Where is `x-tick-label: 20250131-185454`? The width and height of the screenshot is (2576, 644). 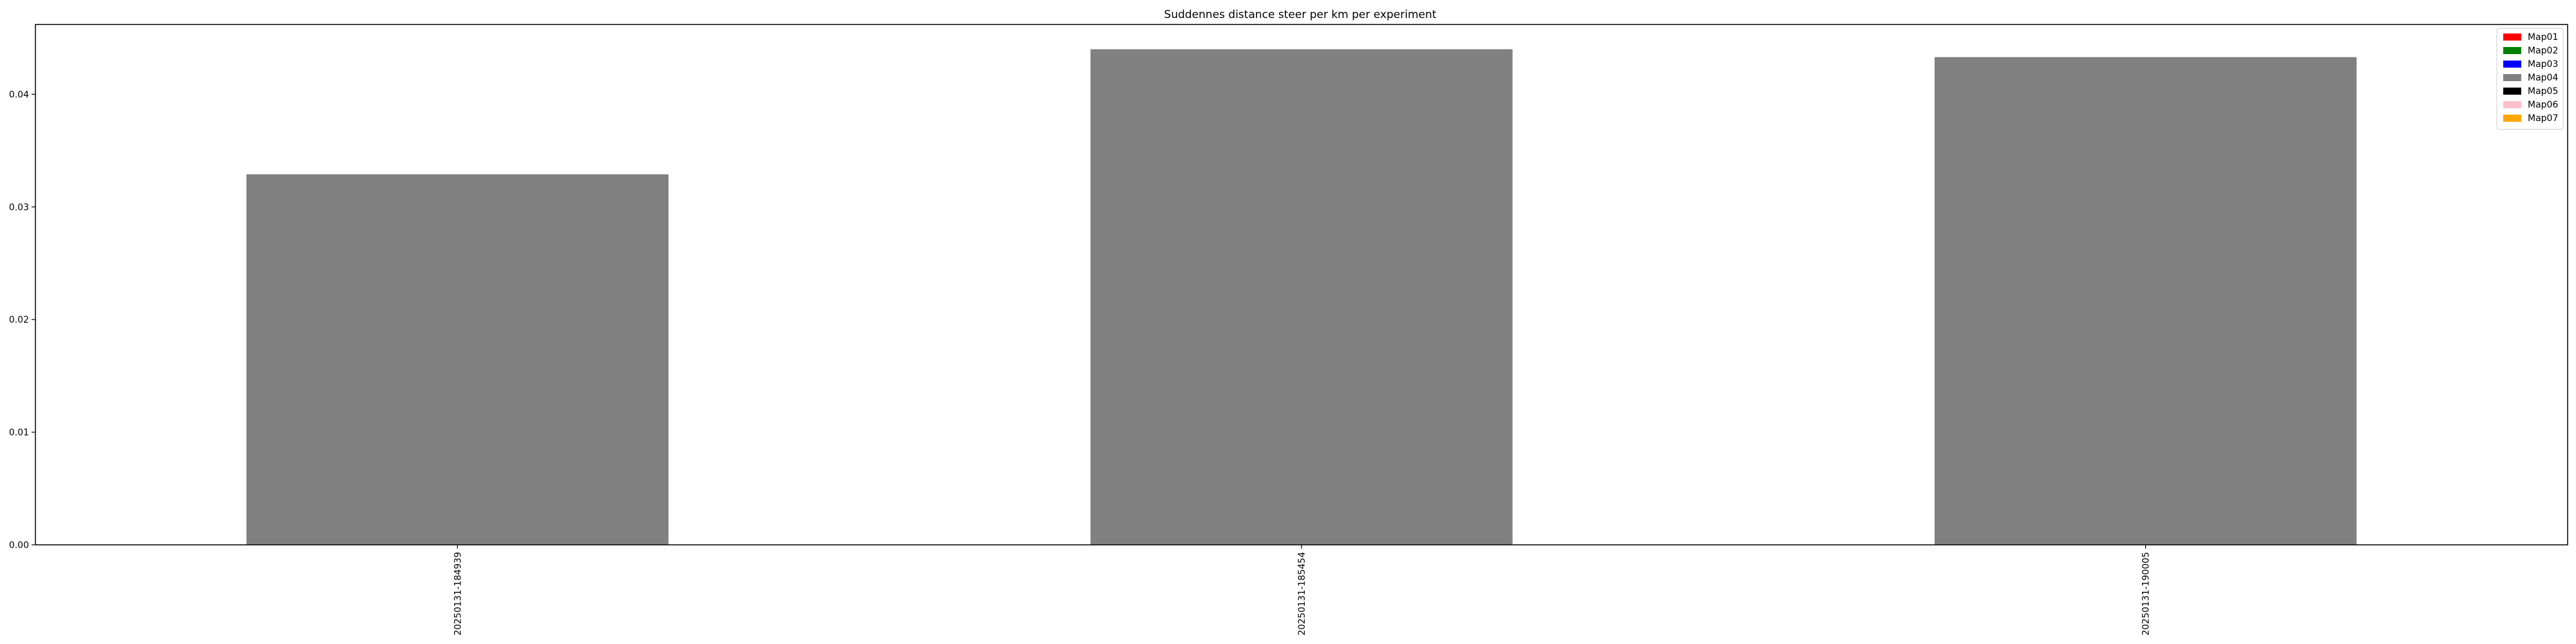
x-tick-label: 20250131-185454 is located at coordinates (1302, 594).